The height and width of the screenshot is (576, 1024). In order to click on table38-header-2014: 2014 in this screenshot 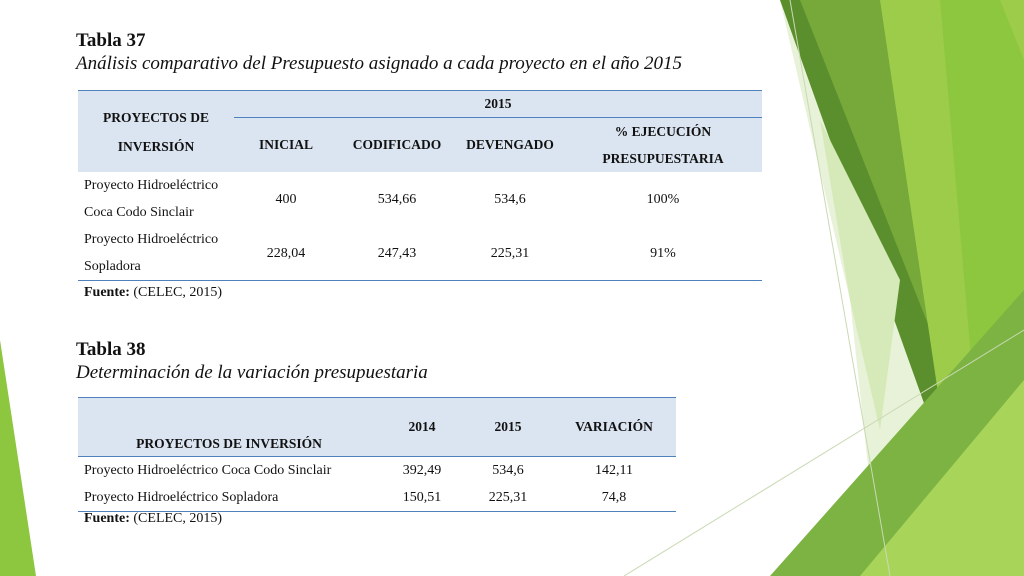, I will do `click(422, 427)`.